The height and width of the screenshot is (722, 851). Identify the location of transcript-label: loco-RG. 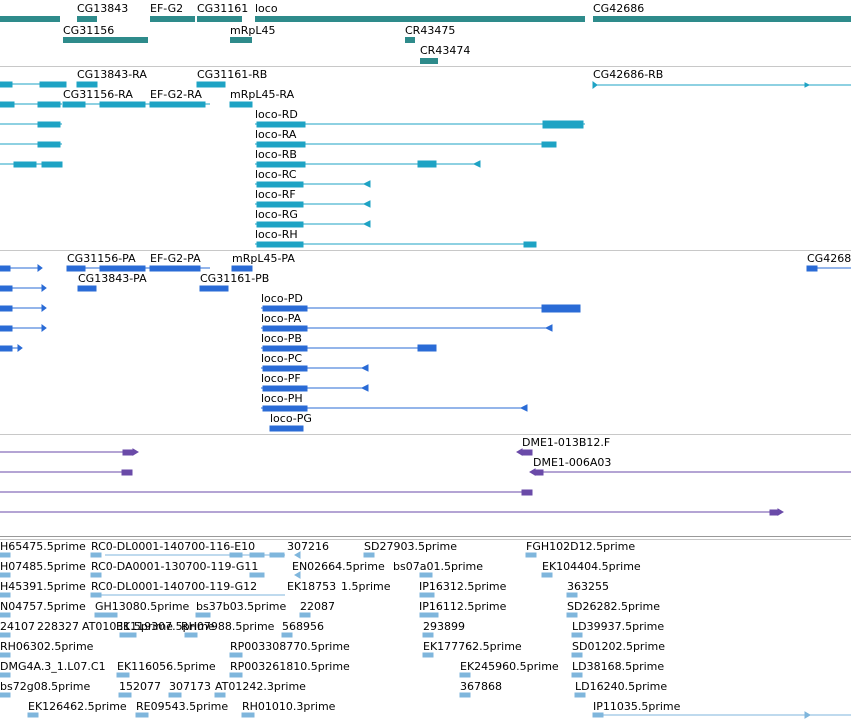
(276, 214).